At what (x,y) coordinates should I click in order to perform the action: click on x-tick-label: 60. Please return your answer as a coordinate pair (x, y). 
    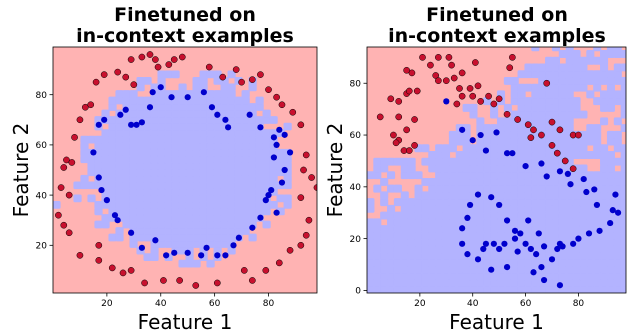
    Looking at the image, I should click on (215, 304).